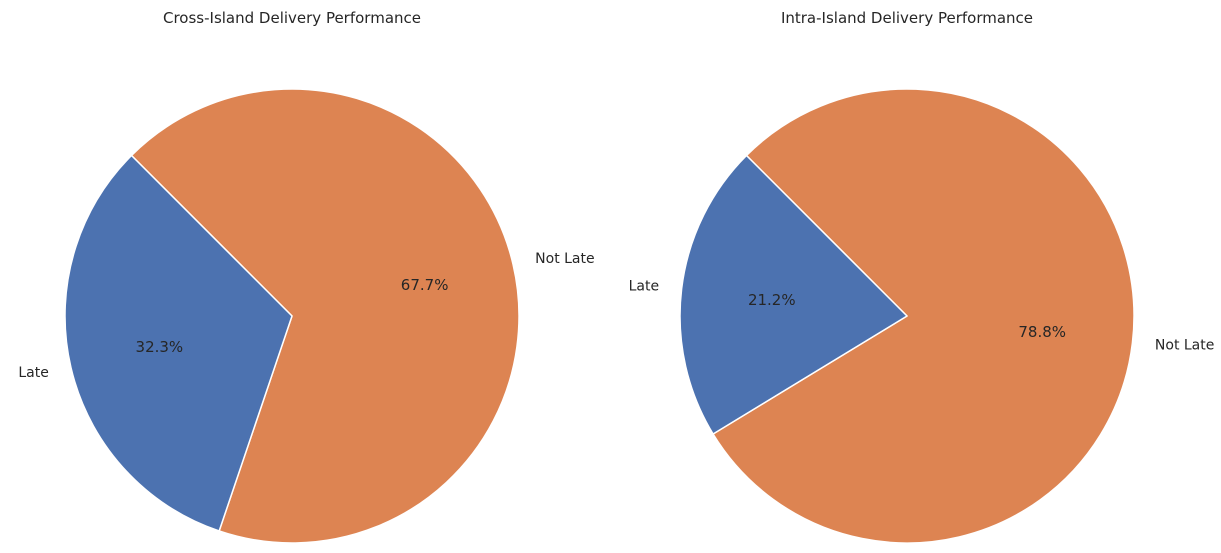 This screenshot has height=553, width=1221. Describe the element at coordinates (425, 285) in the screenshot. I see `pie-percent-label: 67.7%` at that location.